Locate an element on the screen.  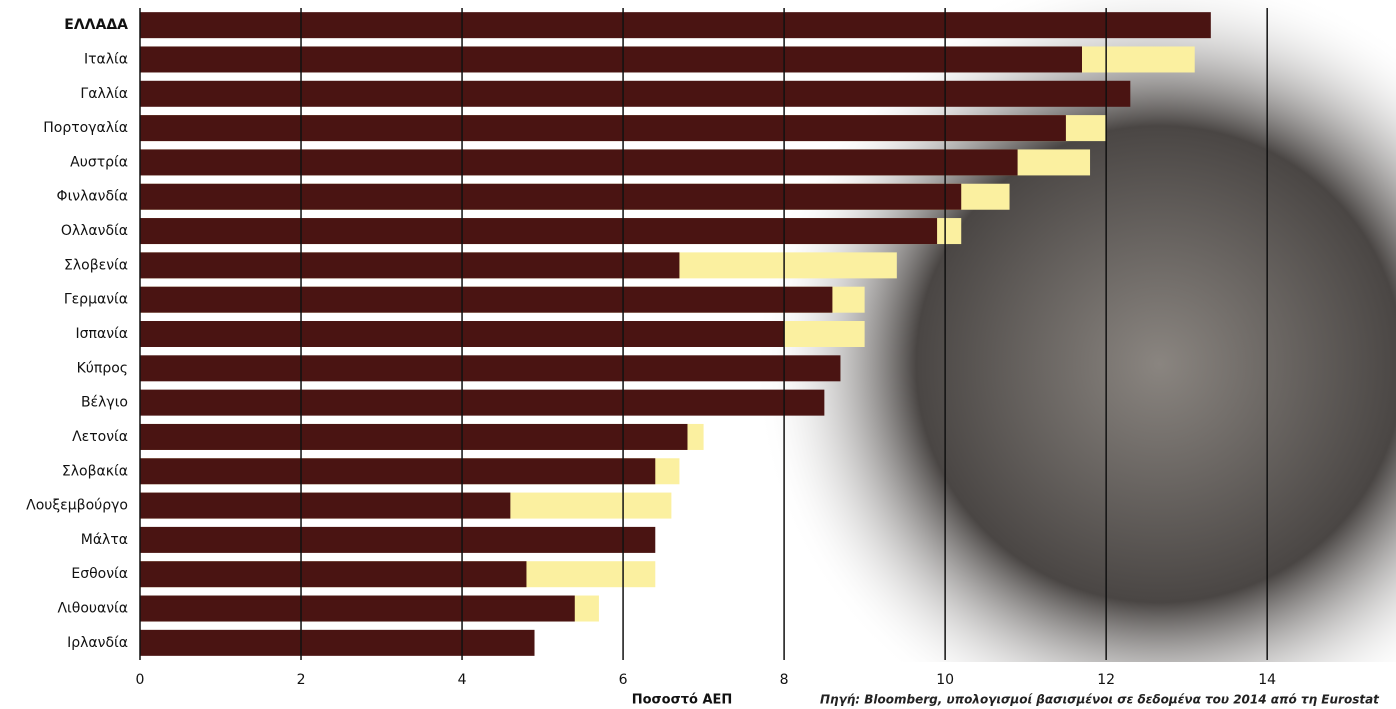
y-tick-label: Γερμανία is located at coordinates (96, 300).